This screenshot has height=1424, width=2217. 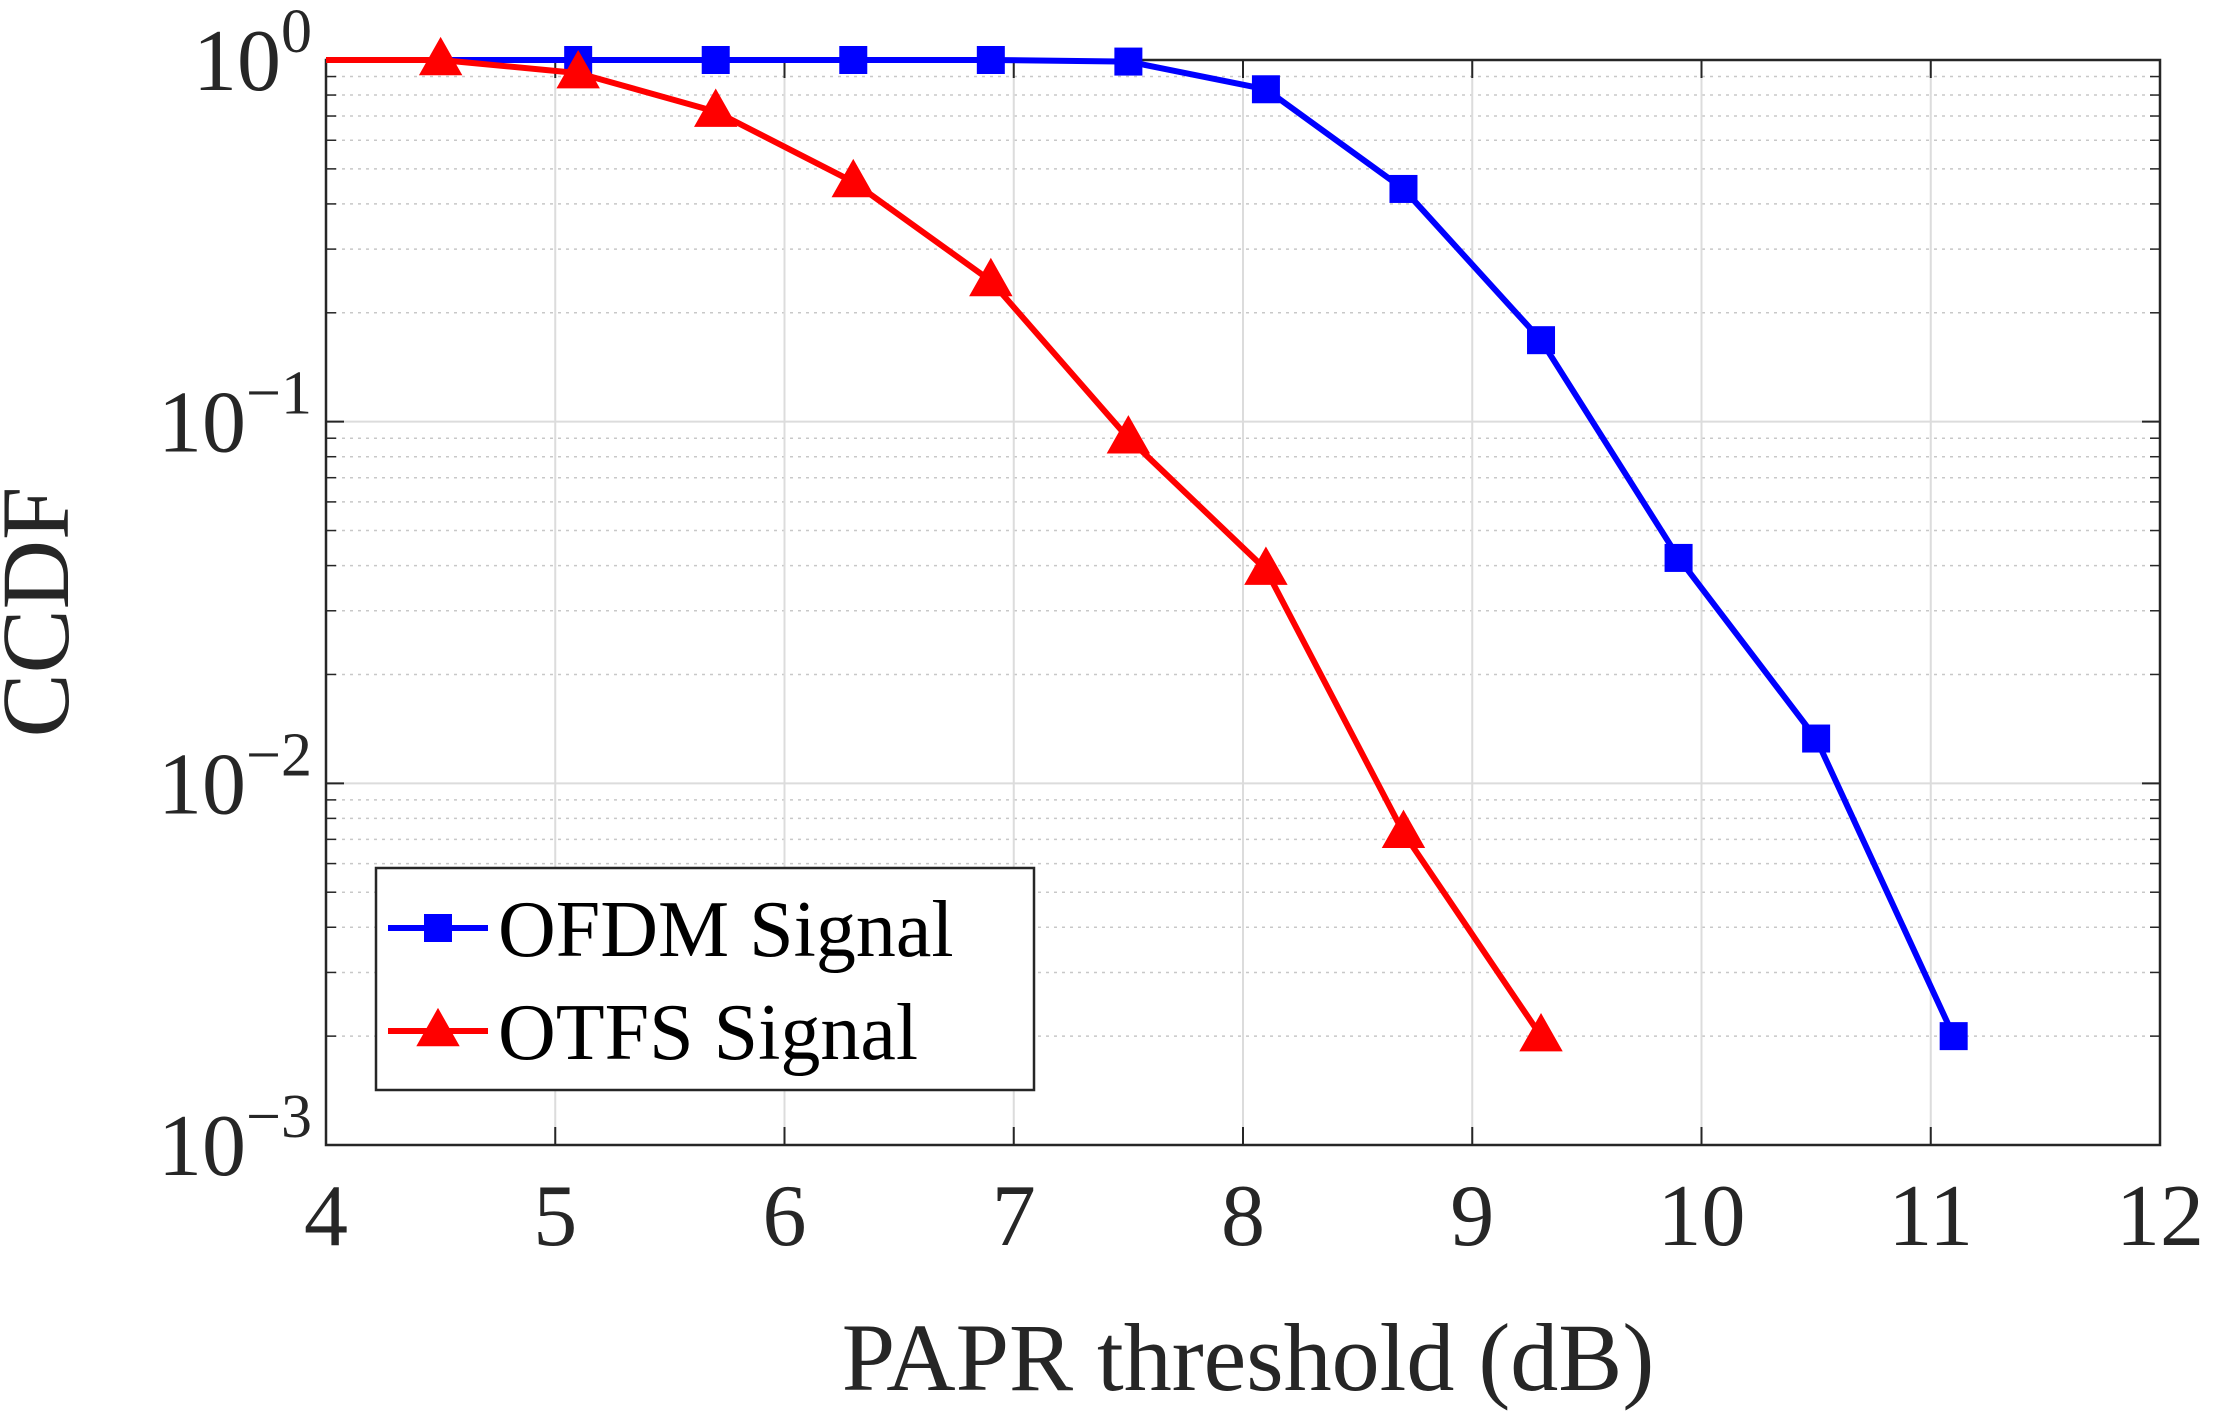 I want to click on x-tick-label: 12, so click(x=2160, y=1216).